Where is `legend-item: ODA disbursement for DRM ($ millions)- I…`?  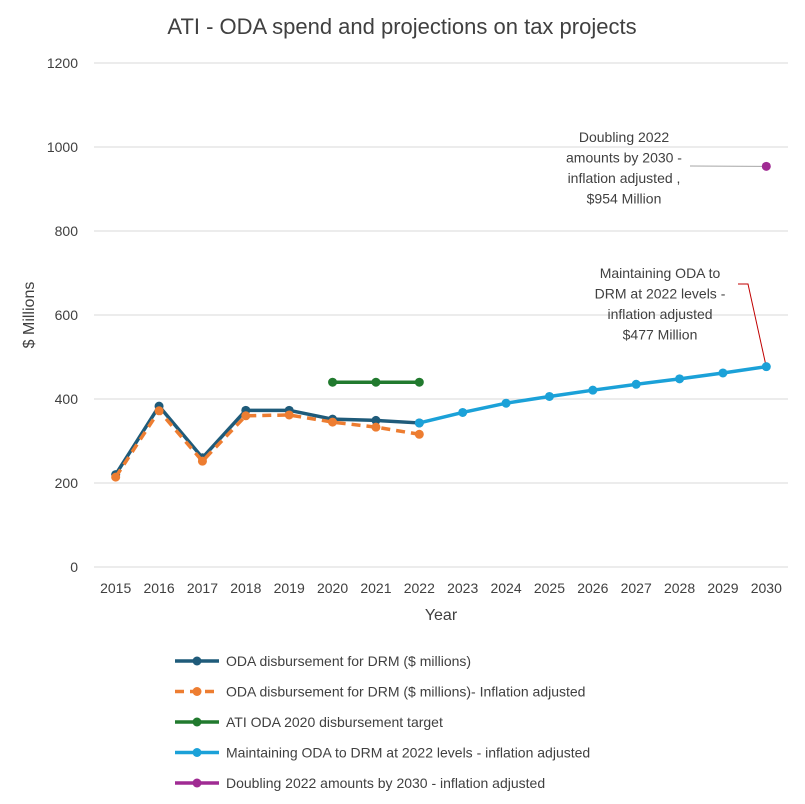
legend-item: ODA disbursement for DRM ($ millions)- I… is located at coordinates (380, 692).